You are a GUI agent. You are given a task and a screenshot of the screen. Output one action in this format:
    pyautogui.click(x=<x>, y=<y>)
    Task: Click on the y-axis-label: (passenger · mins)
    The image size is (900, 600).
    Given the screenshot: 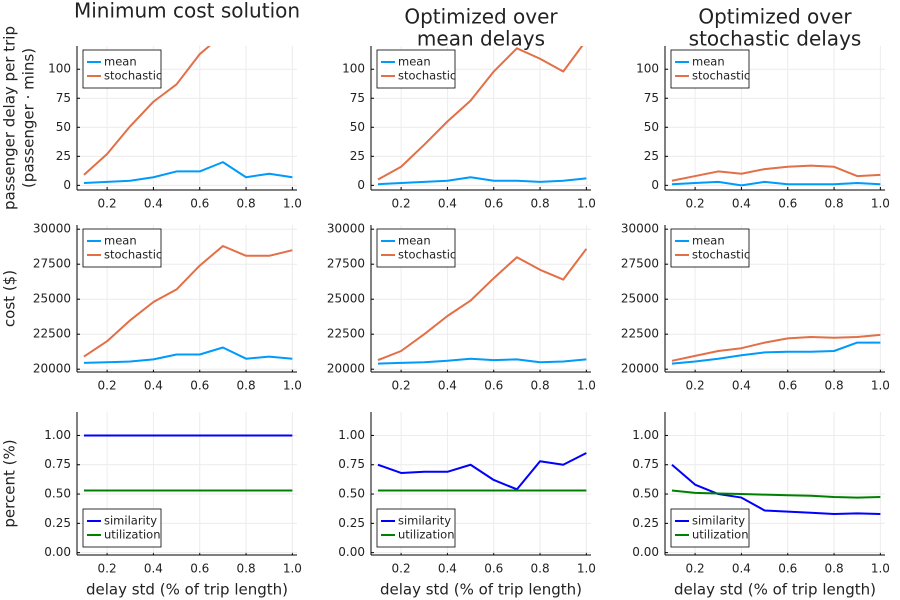 What is the action you would take?
    pyautogui.click(x=29, y=118)
    